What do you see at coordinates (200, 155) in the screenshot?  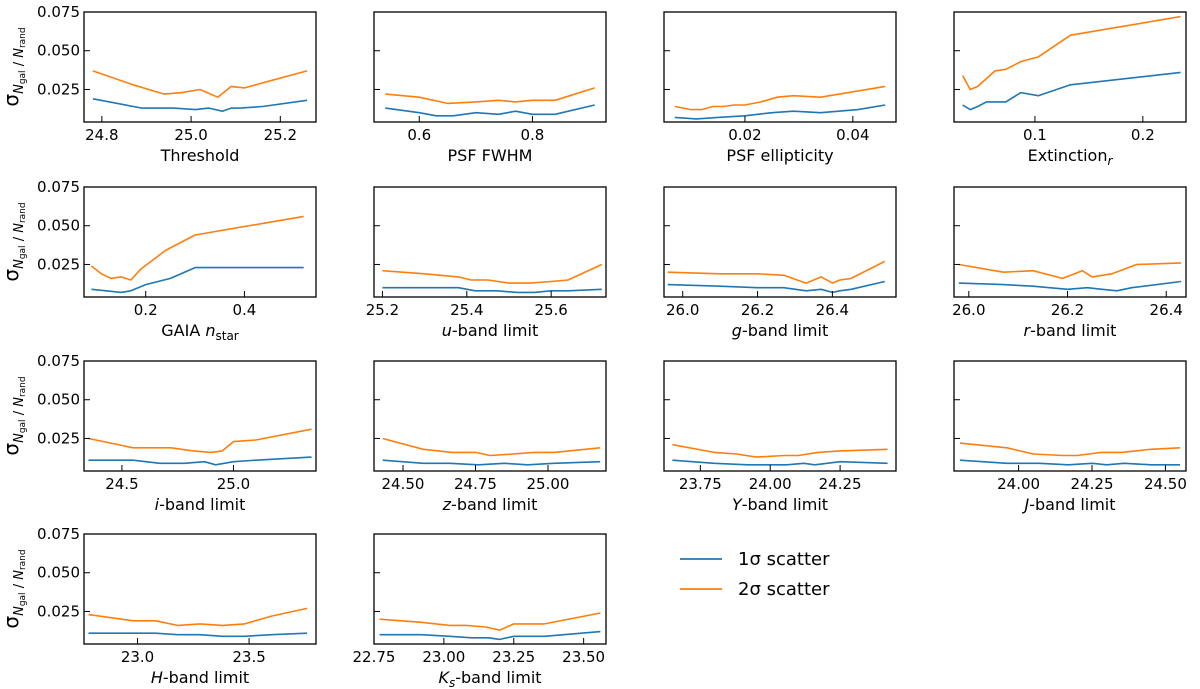 I see `x-axis-label: Threshold` at bounding box center [200, 155].